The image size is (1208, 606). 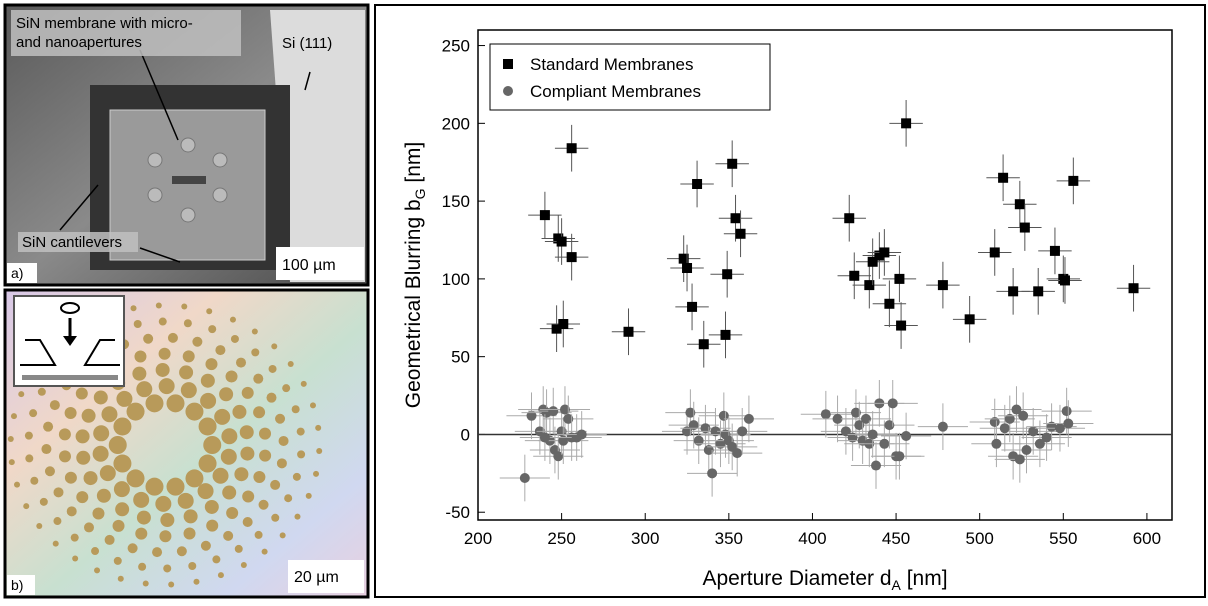 I want to click on x-tick-label: 550, so click(x=1063, y=538).